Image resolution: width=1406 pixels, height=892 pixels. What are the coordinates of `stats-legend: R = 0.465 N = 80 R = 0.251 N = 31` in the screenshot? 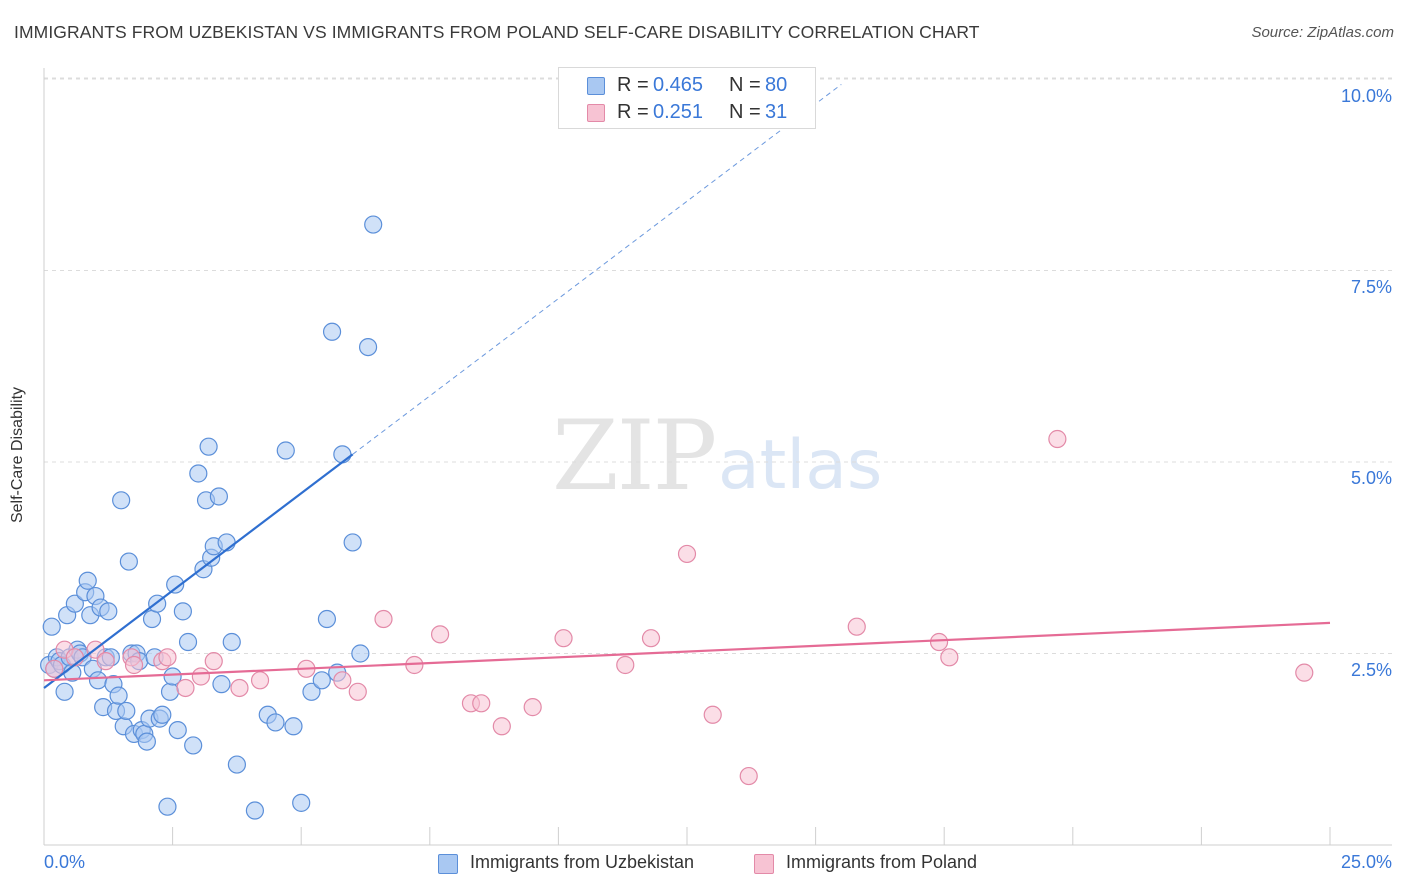 It's located at (687, 98).